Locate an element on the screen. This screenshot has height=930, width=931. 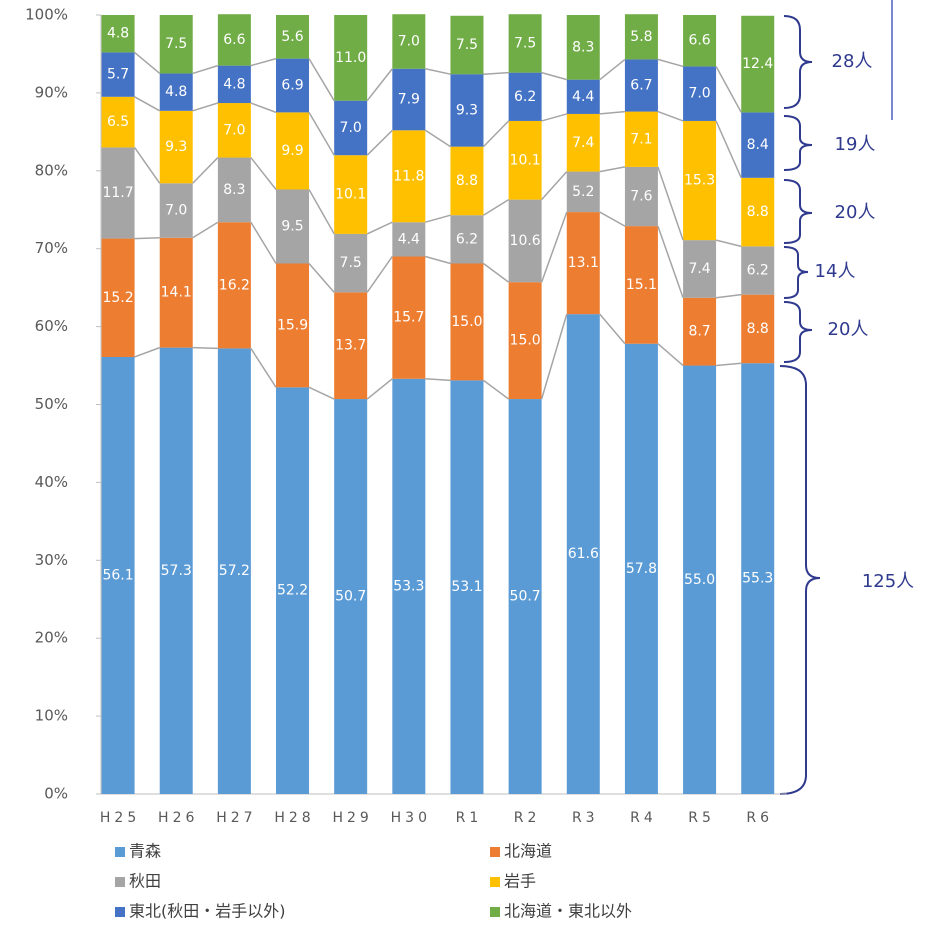
value-label: 57.2 is located at coordinates (234, 571).